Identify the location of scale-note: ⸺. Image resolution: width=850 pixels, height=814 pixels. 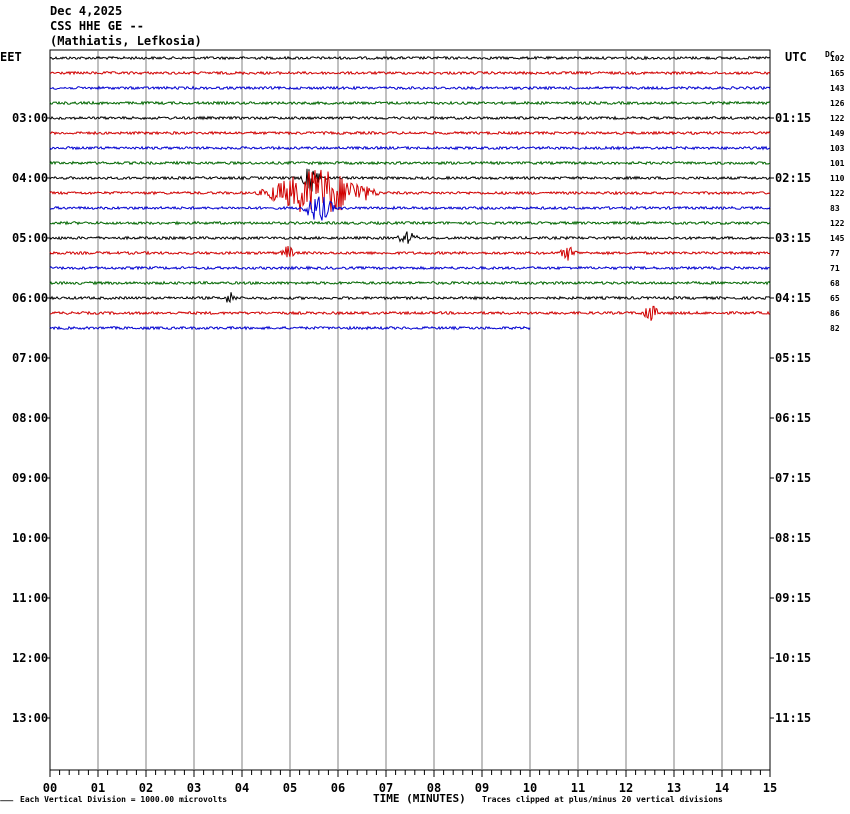
(7, 800).